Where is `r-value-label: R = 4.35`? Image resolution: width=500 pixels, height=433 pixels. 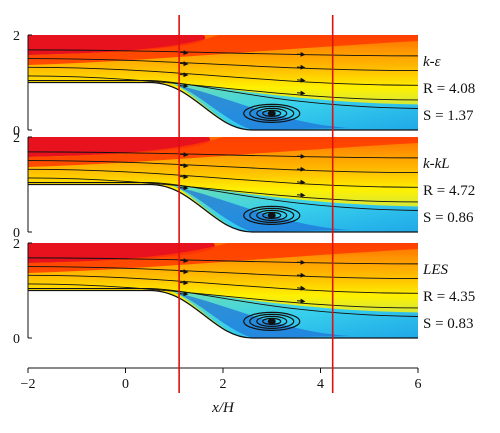
r-value-label: R = 4.35 is located at coordinates (449, 297).